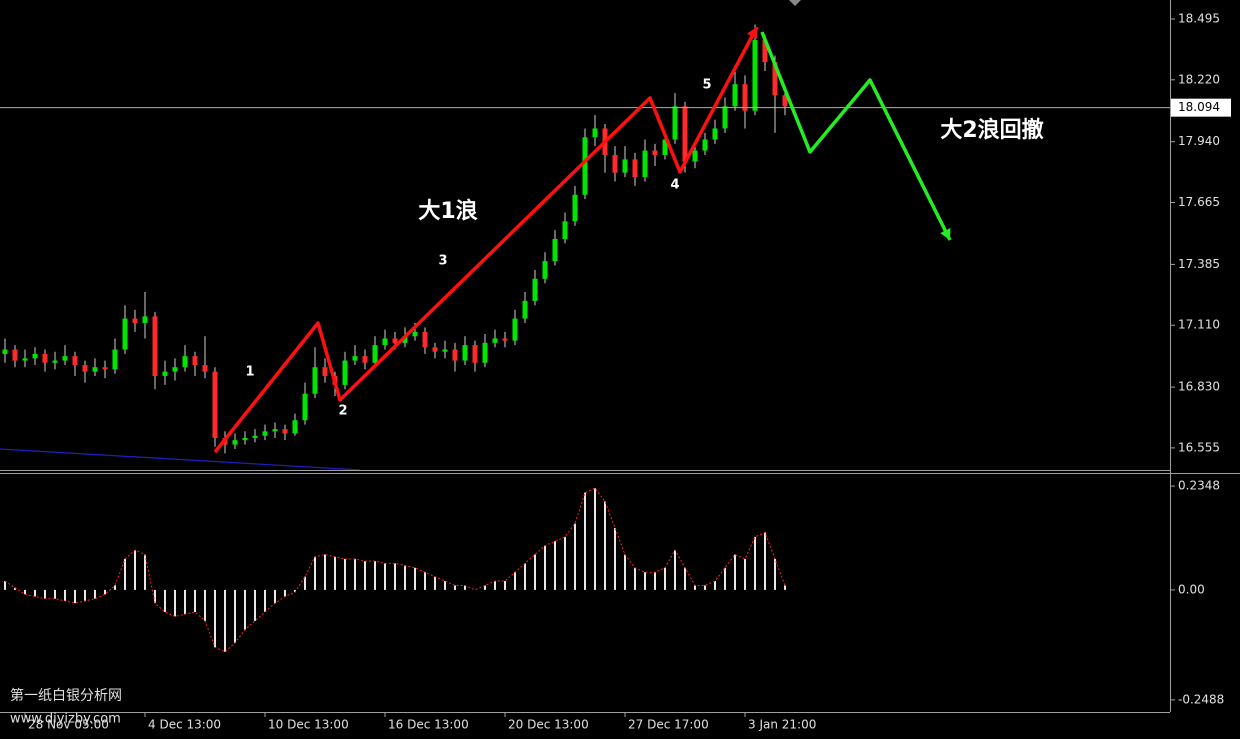 The height and width of the screenshot is (739, 1240). What do you see at coordinates (180, 459) in the screenshot?
I see `trend-line` at bounding box center [180, 459].